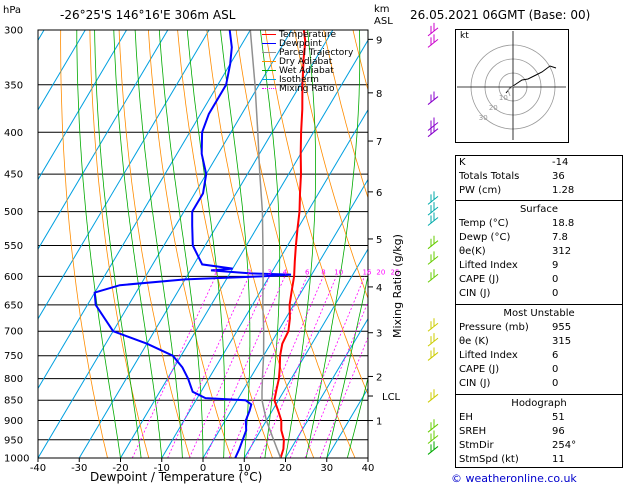 The width and height of the screenshot is (629, 486). I want to click on legend-label: Parcel Trajectory, so click(316, 53).